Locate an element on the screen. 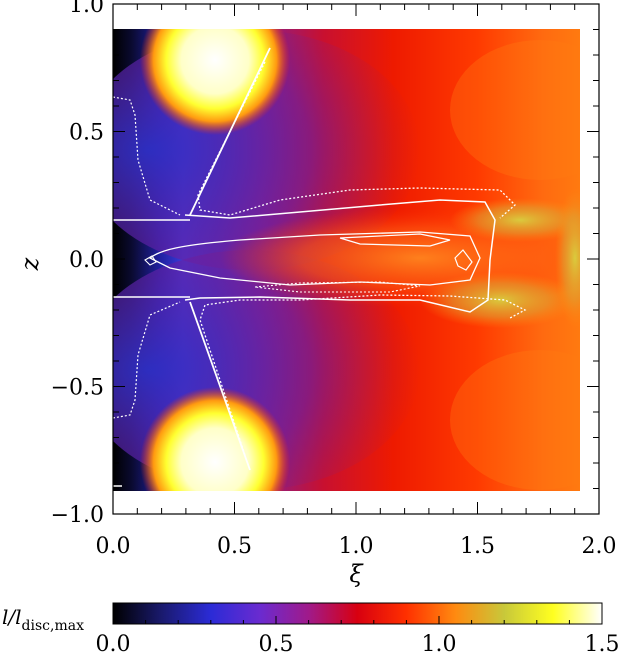 Image resolution: width=620 pixels, height=654 pixels. colorbar-ramp is located at coordinates (357, 613).